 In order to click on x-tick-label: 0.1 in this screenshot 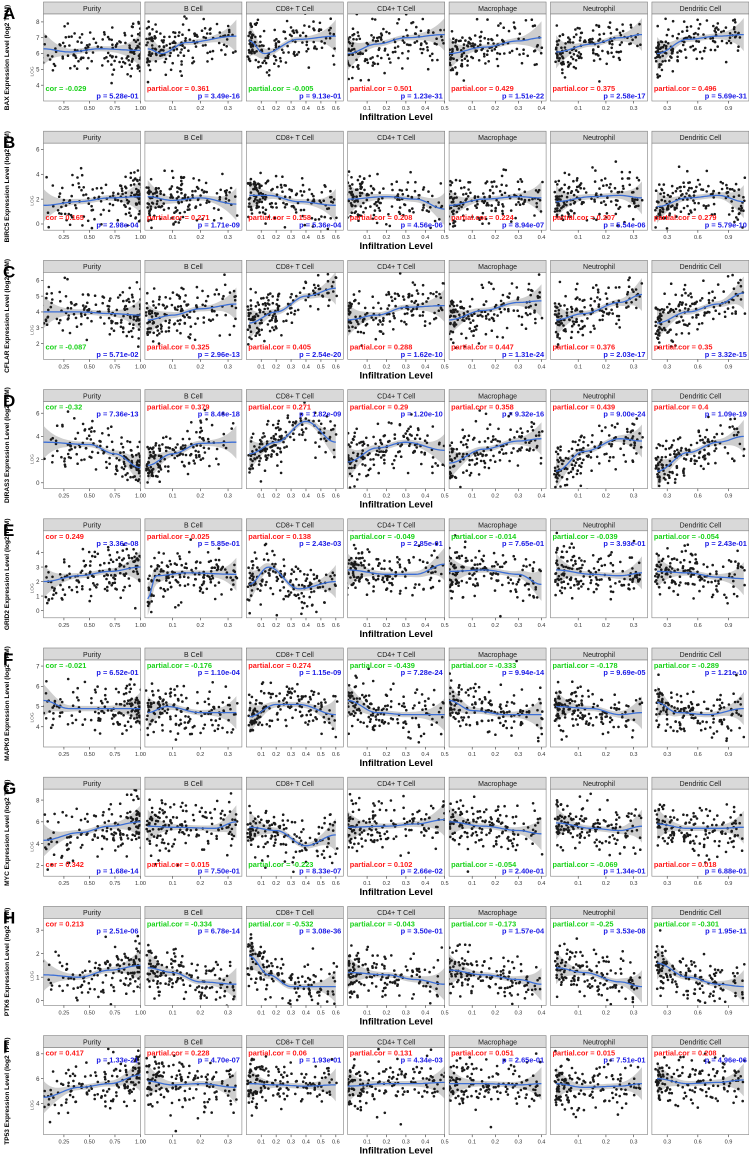, I will do `click(173, 238)`.